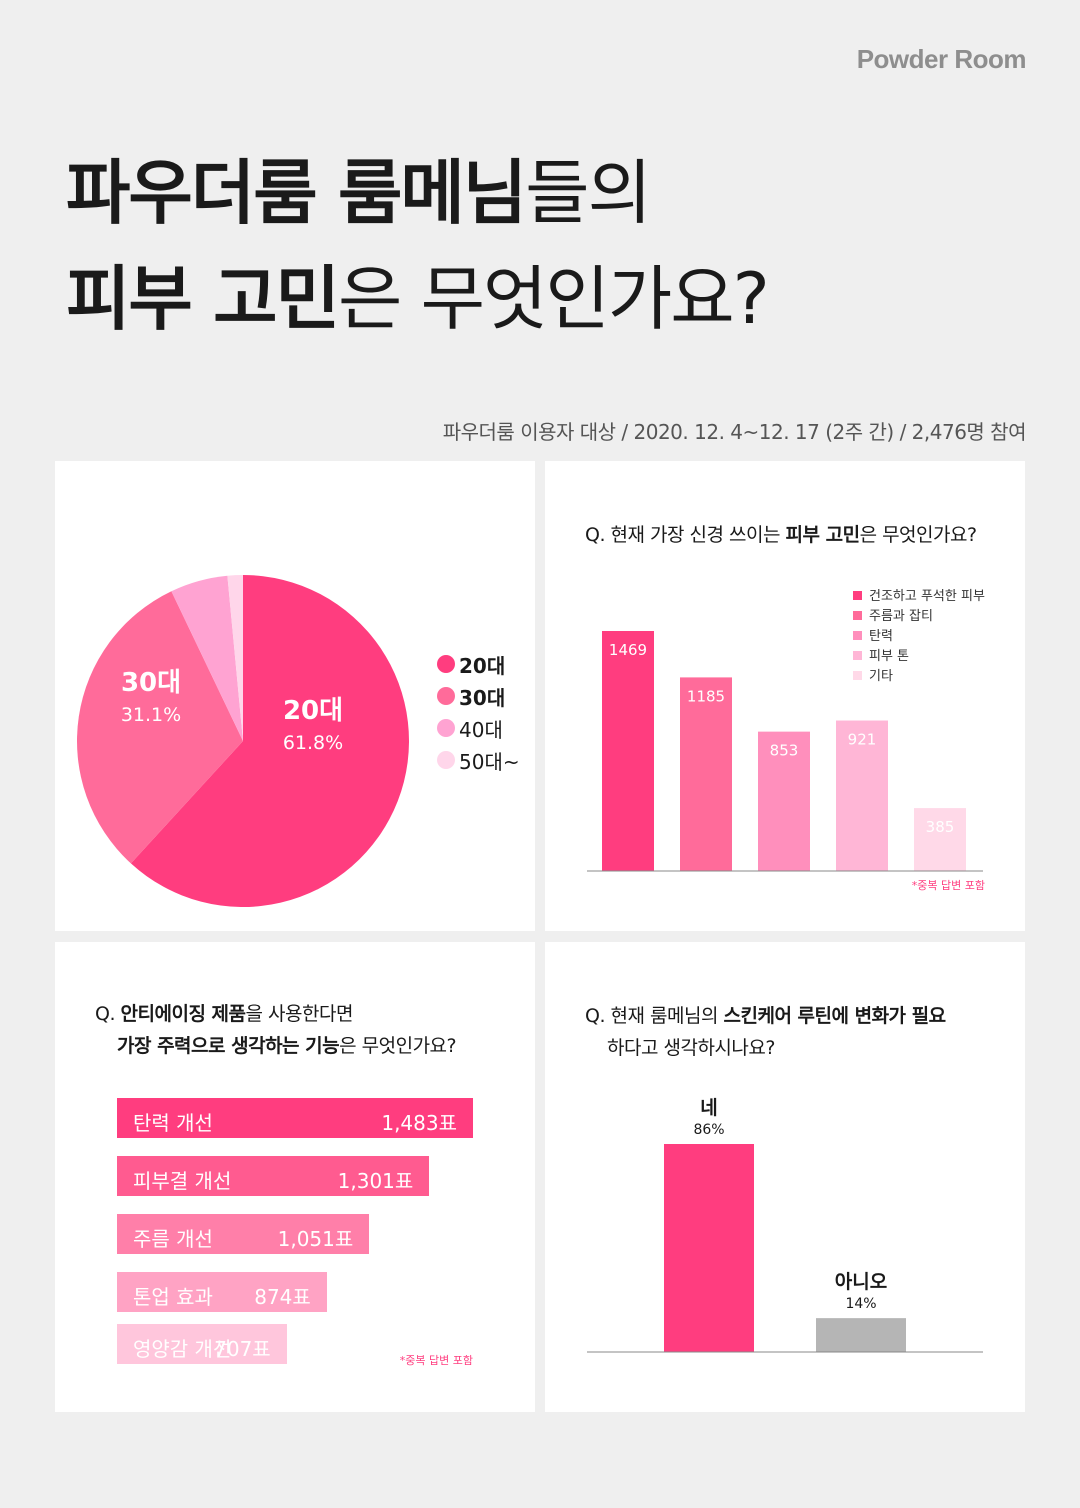  What do you see at coordinates (889, 656) in the screenshot?
I see `concern-legend-label-4: 피부 톤` at bounding box center [889, 656].